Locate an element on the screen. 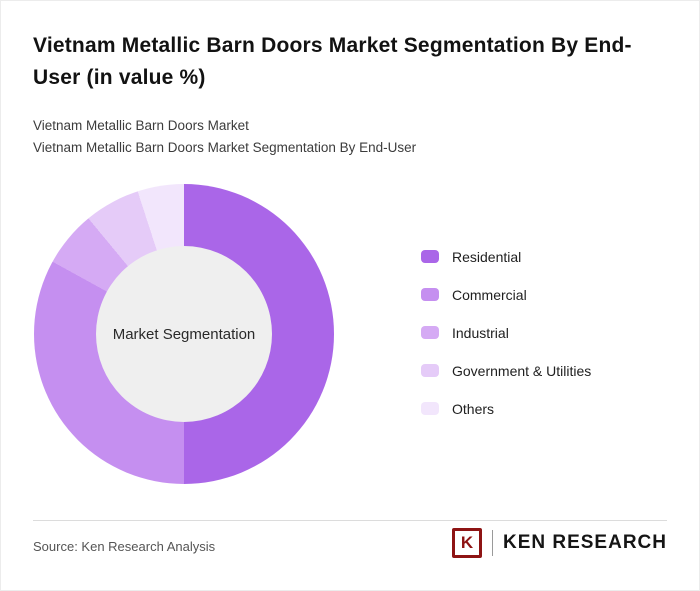 The width and height of the screenshot is (700, 591). source-note: Source: Ken Research Analysis is located at coordinates (124, 546).